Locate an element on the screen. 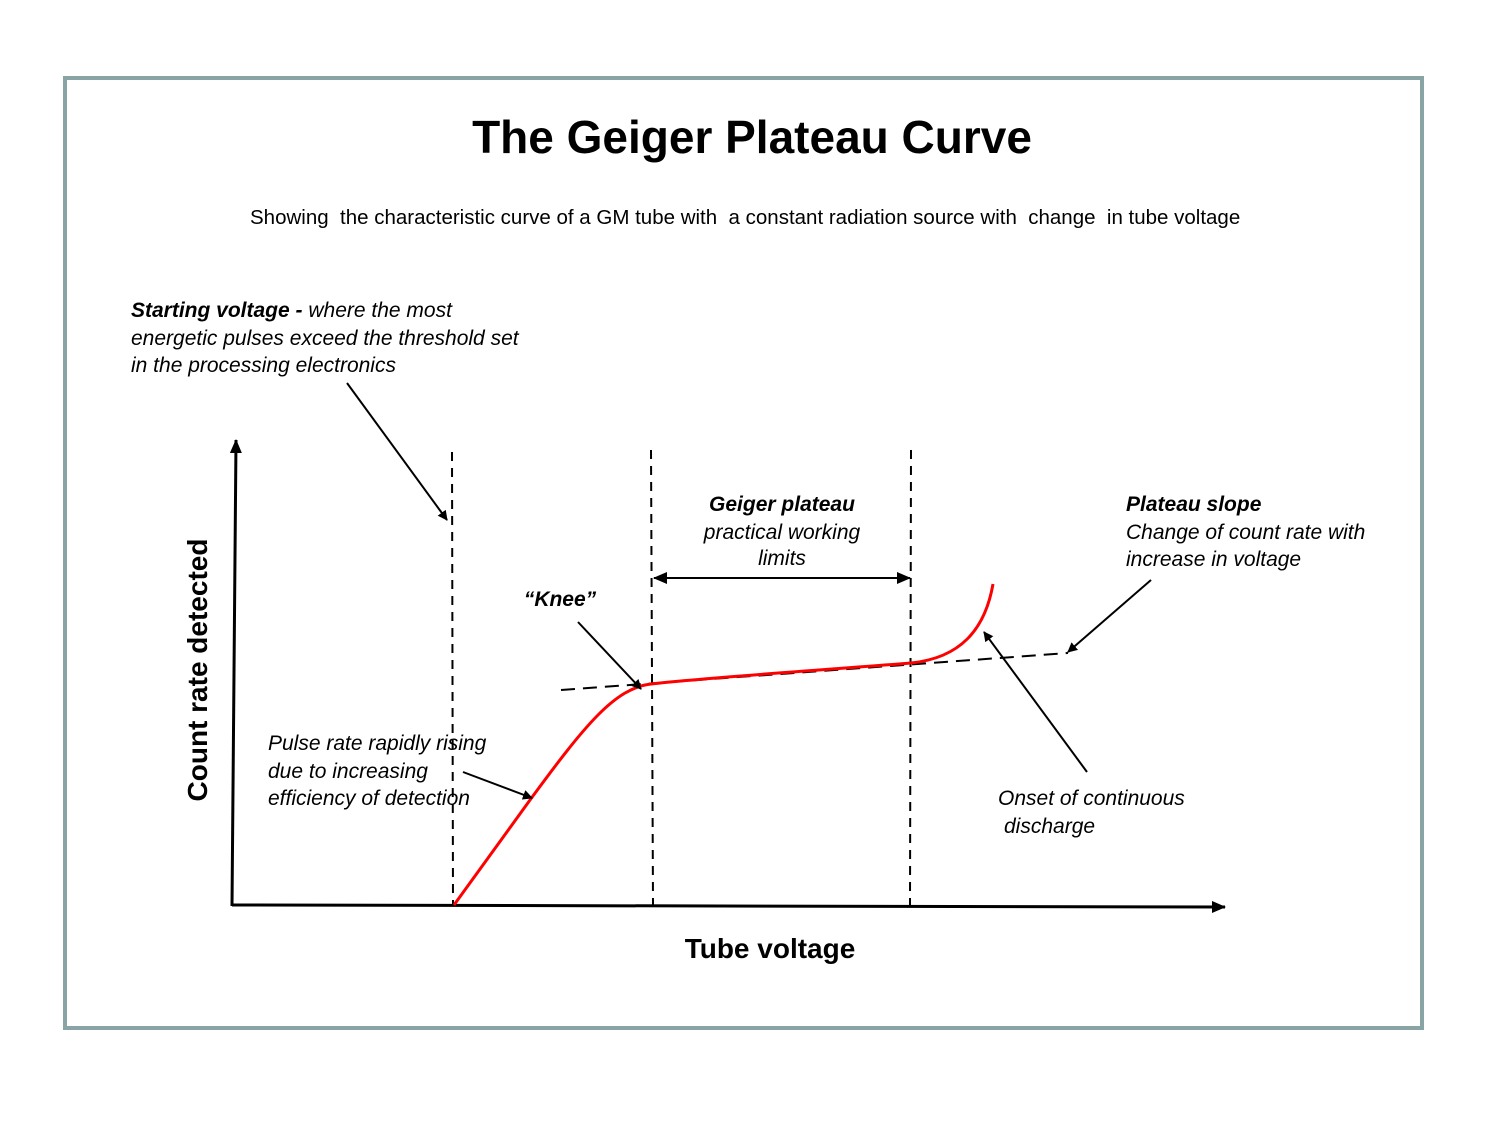 The width and height of the screenshot is (1500, 1125). pulse-rate-line2: due to increasing is located at coordinates (348, 771).